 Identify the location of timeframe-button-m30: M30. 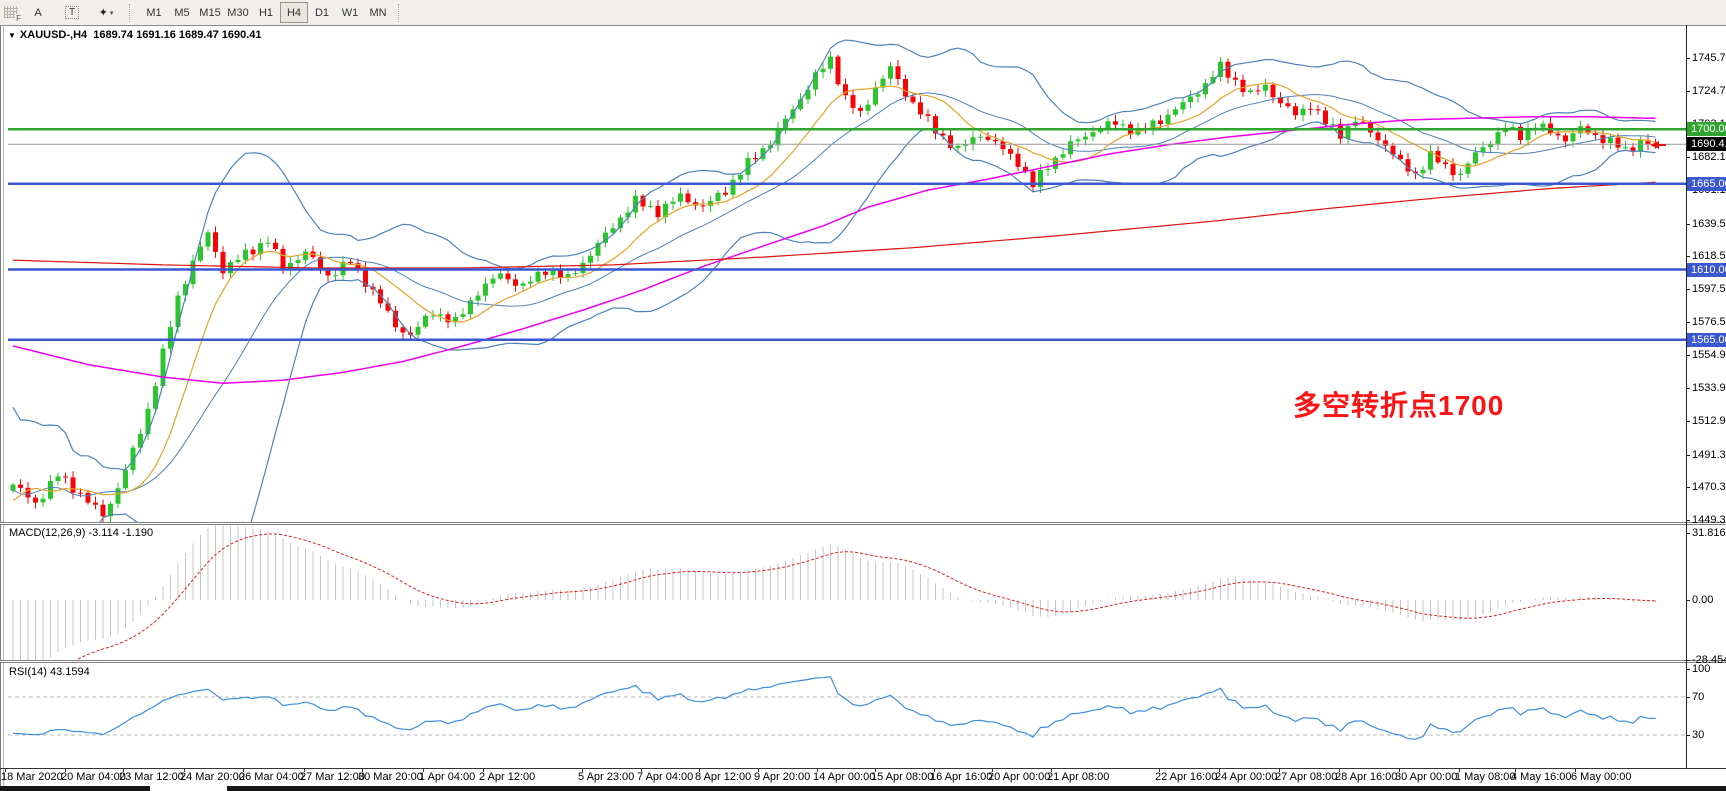
(238, 12).